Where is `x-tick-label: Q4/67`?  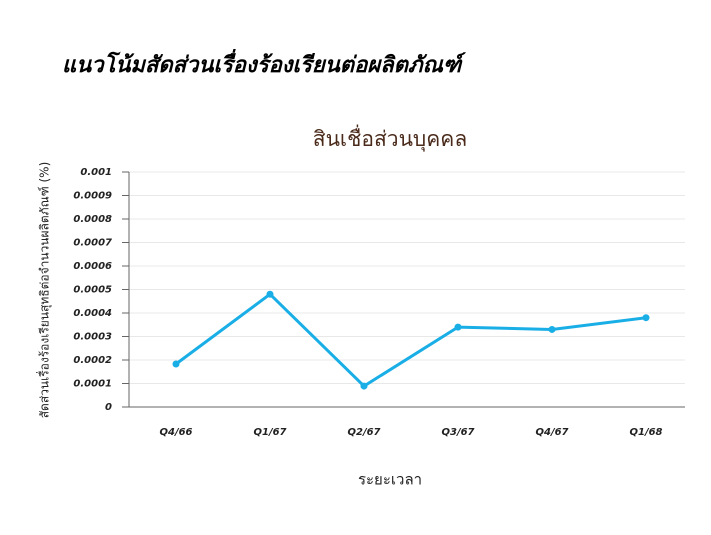 x-tick-label: Q4/67 is located at coordinates (551, 432).